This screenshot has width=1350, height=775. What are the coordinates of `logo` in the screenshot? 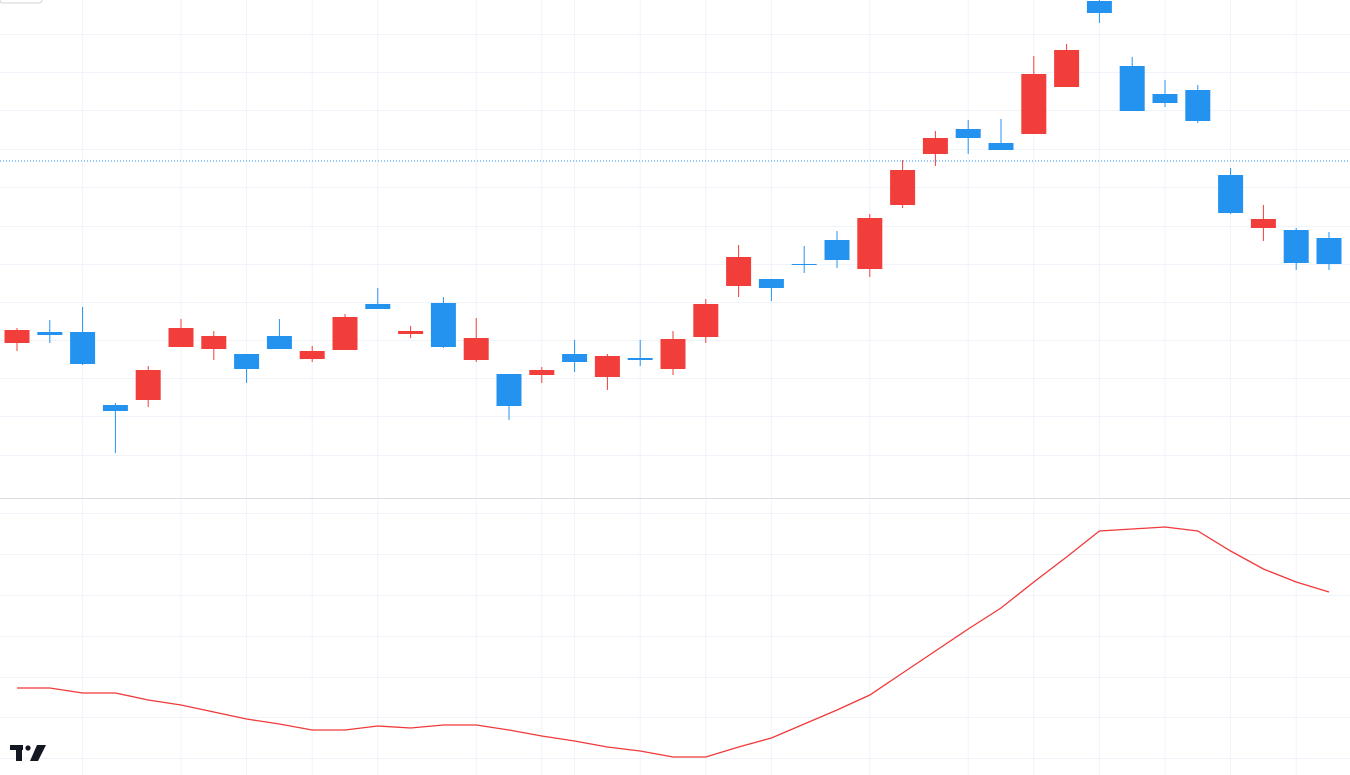 It's located at (28, 753).